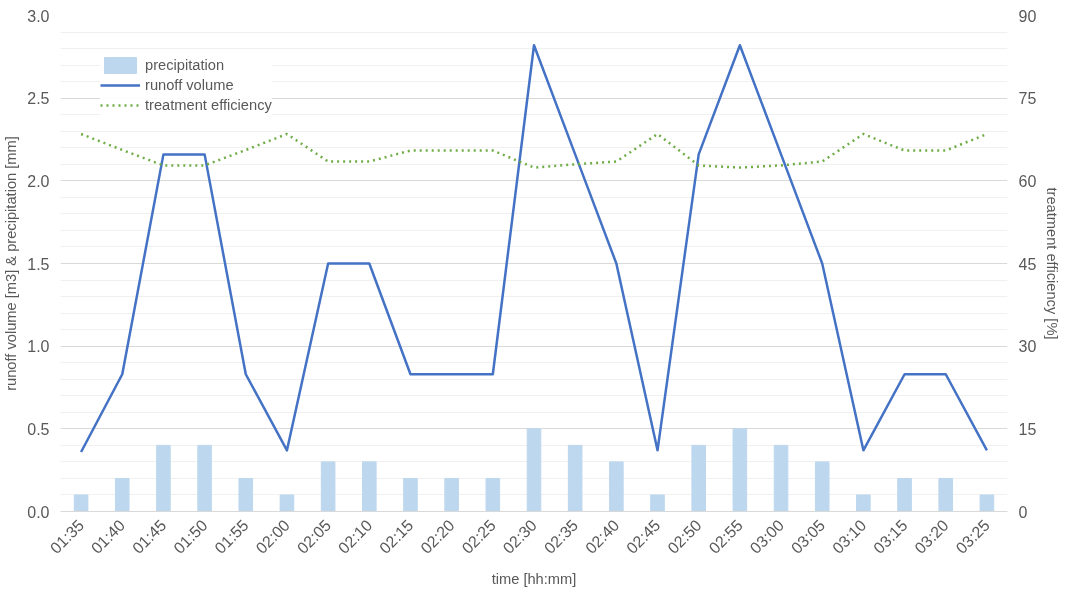 This screenshot has width=1067, height=589. I want to click on y-tick-label: 2.5, so click(38, 99).